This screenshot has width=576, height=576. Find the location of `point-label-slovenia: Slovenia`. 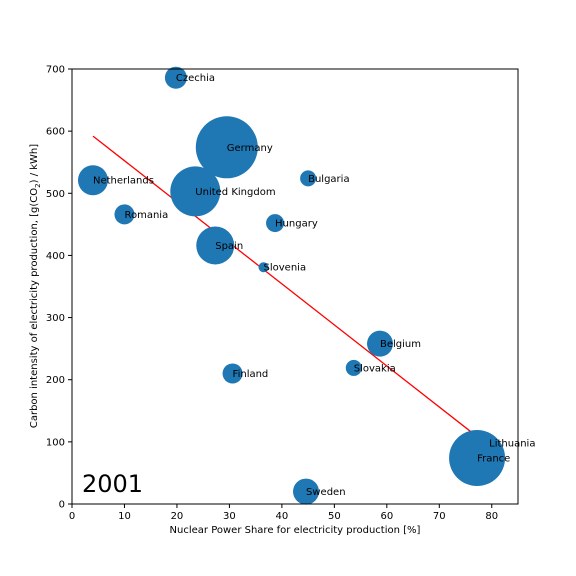

point-label-slovenia: Slovenia is located at coordinates (285, 268).